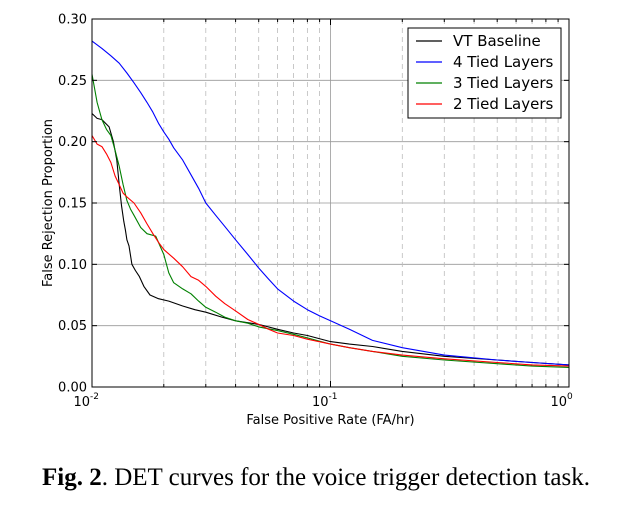 Image resolution: width=632 pixels, height=511 pixels. What do you see at coordinates (570, 397) in the screenshot?
I see `x-tick-exponent: 0` at bounding box center [570, 397].